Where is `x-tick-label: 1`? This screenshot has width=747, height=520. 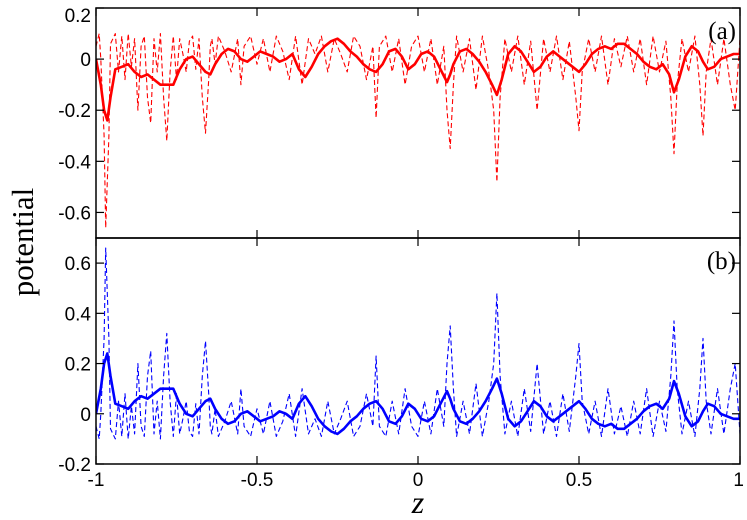 x-tick-label: 1 is located at coordinates (738, 480).